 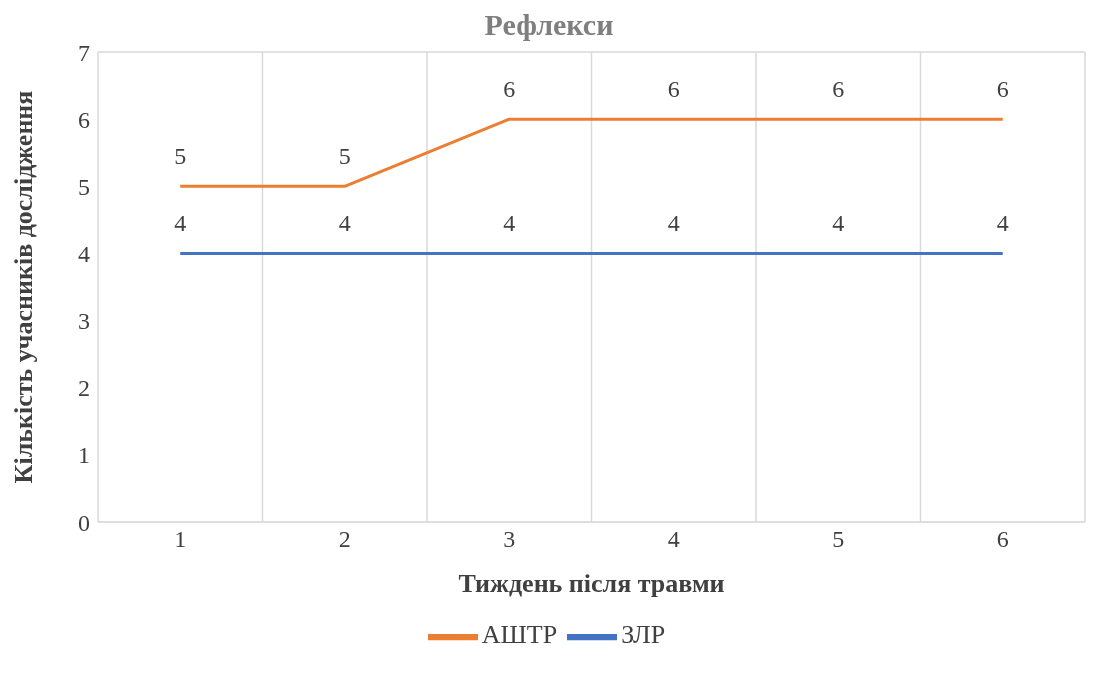 What do you see at coordinates (519, 634) in the screenshot?
I see `legend-label: АШТР` at bounding box center [519, 634].